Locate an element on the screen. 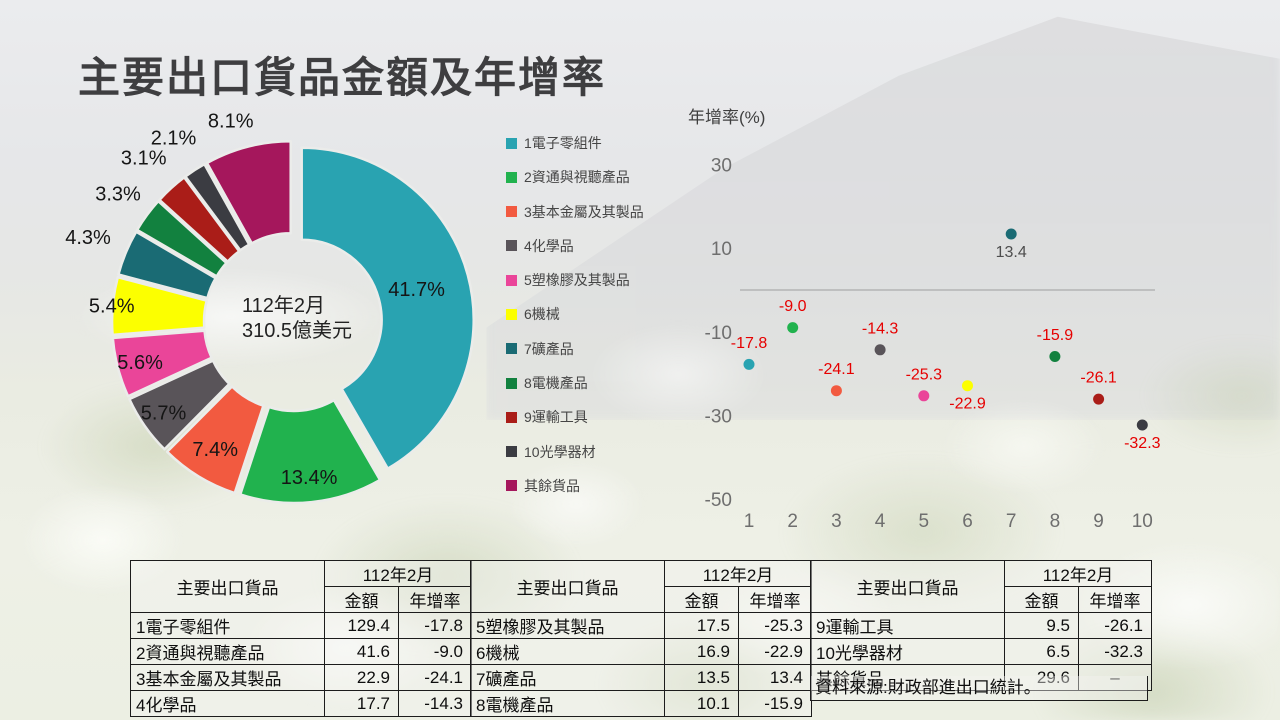 The width and height of the screenshot is (1280, 720). donut-slice-label: 7.4% is located at coordinates (215, 450).